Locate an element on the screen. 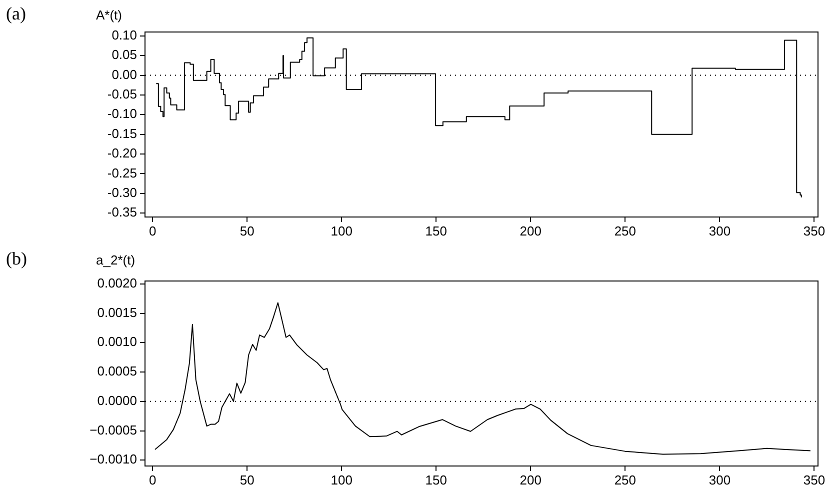 This screenshot has width=830, height=489. y-axis-title: A*(t) is located at coordinates (109, 15).